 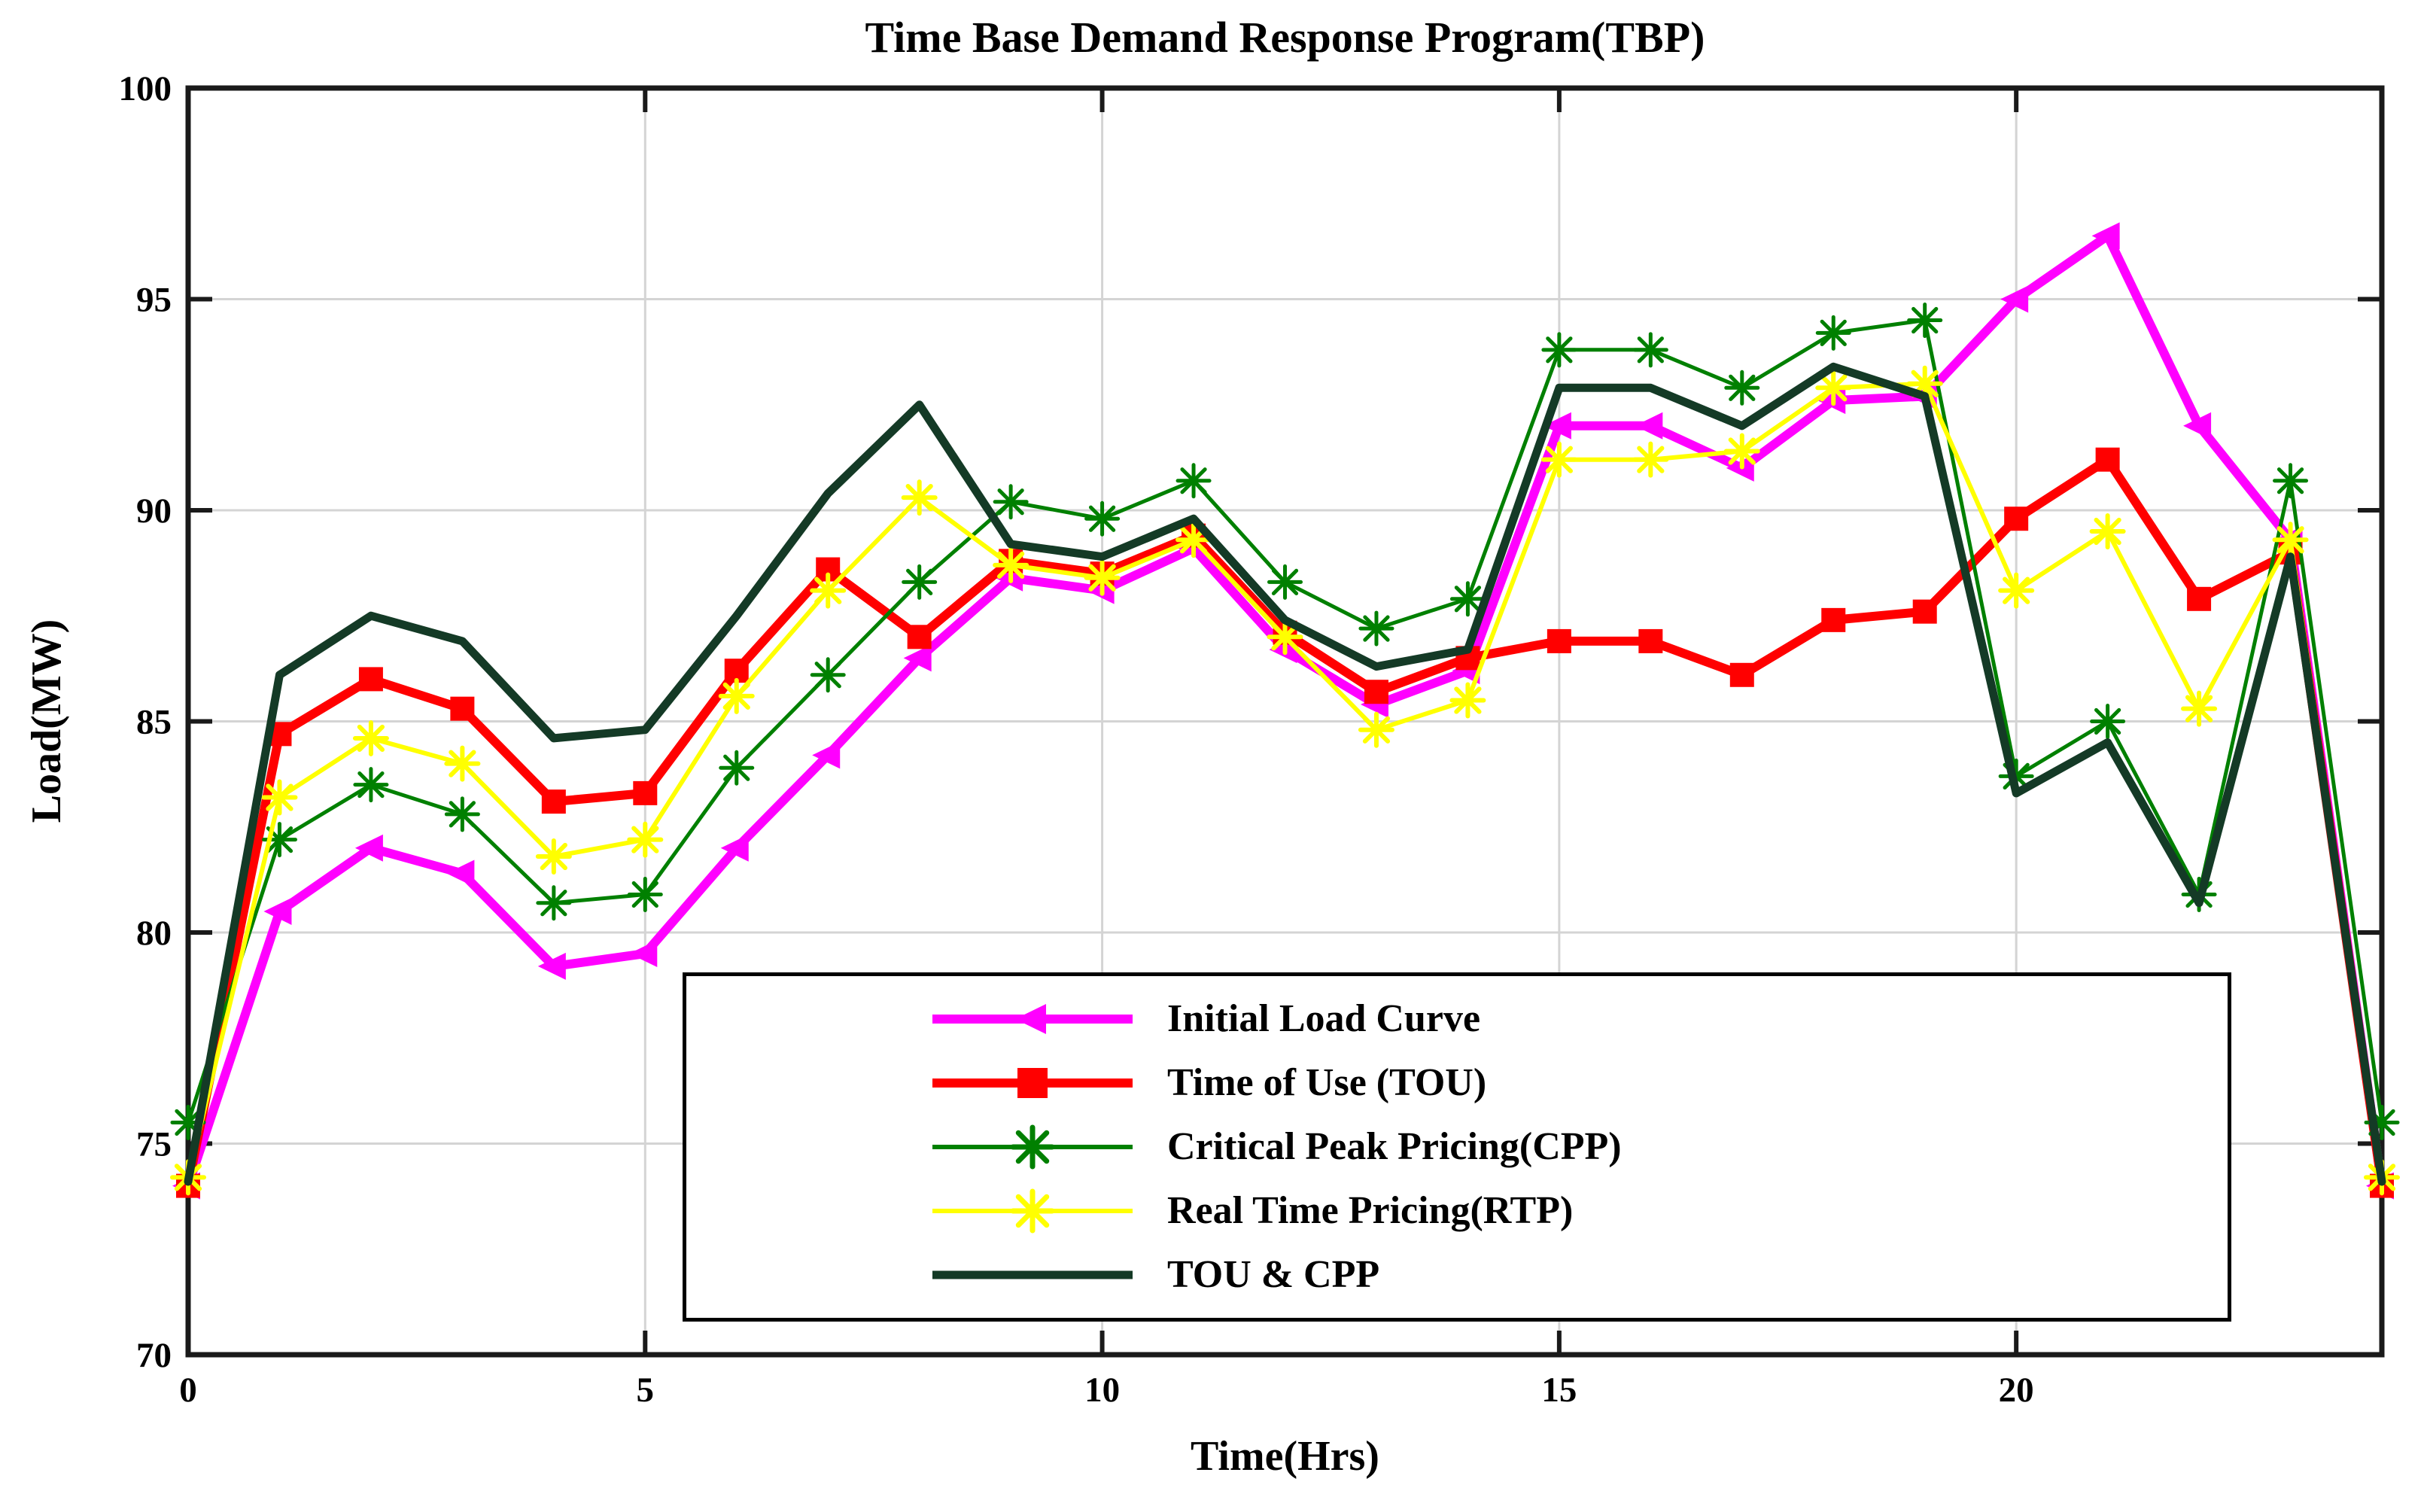 I want to click on legend-label-cpp: Critical Peak Pricing(CPP), so click(x=1394, y=1146).